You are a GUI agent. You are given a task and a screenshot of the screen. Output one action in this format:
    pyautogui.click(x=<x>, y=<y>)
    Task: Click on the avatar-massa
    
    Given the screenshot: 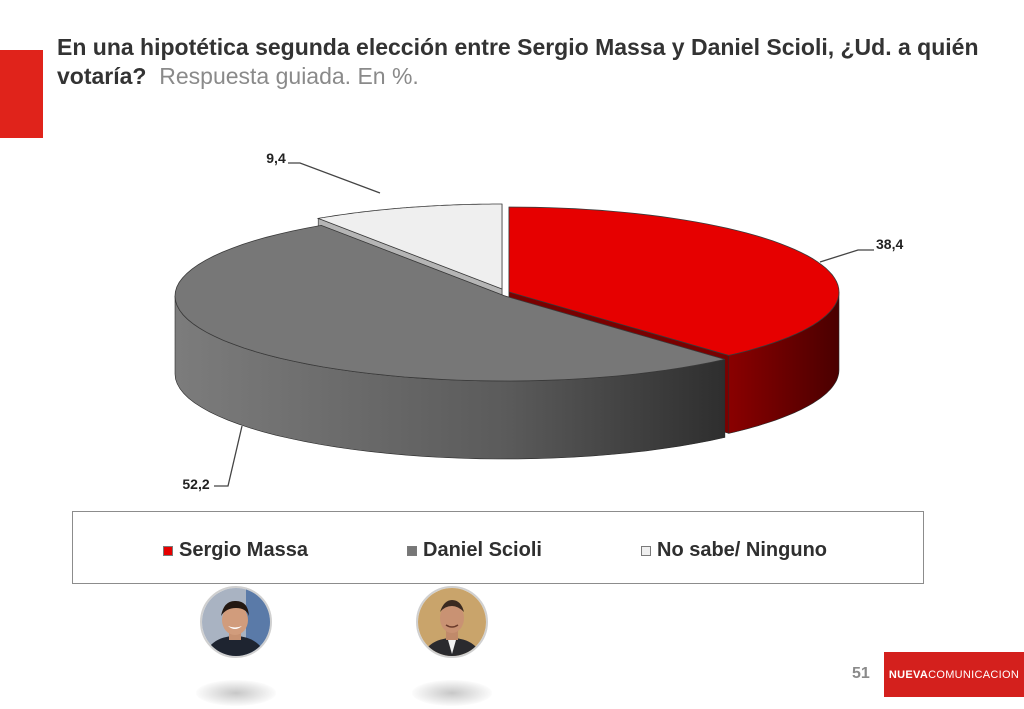 What is the action you would take?
    pyautogui.click(x=236, y=622)
    